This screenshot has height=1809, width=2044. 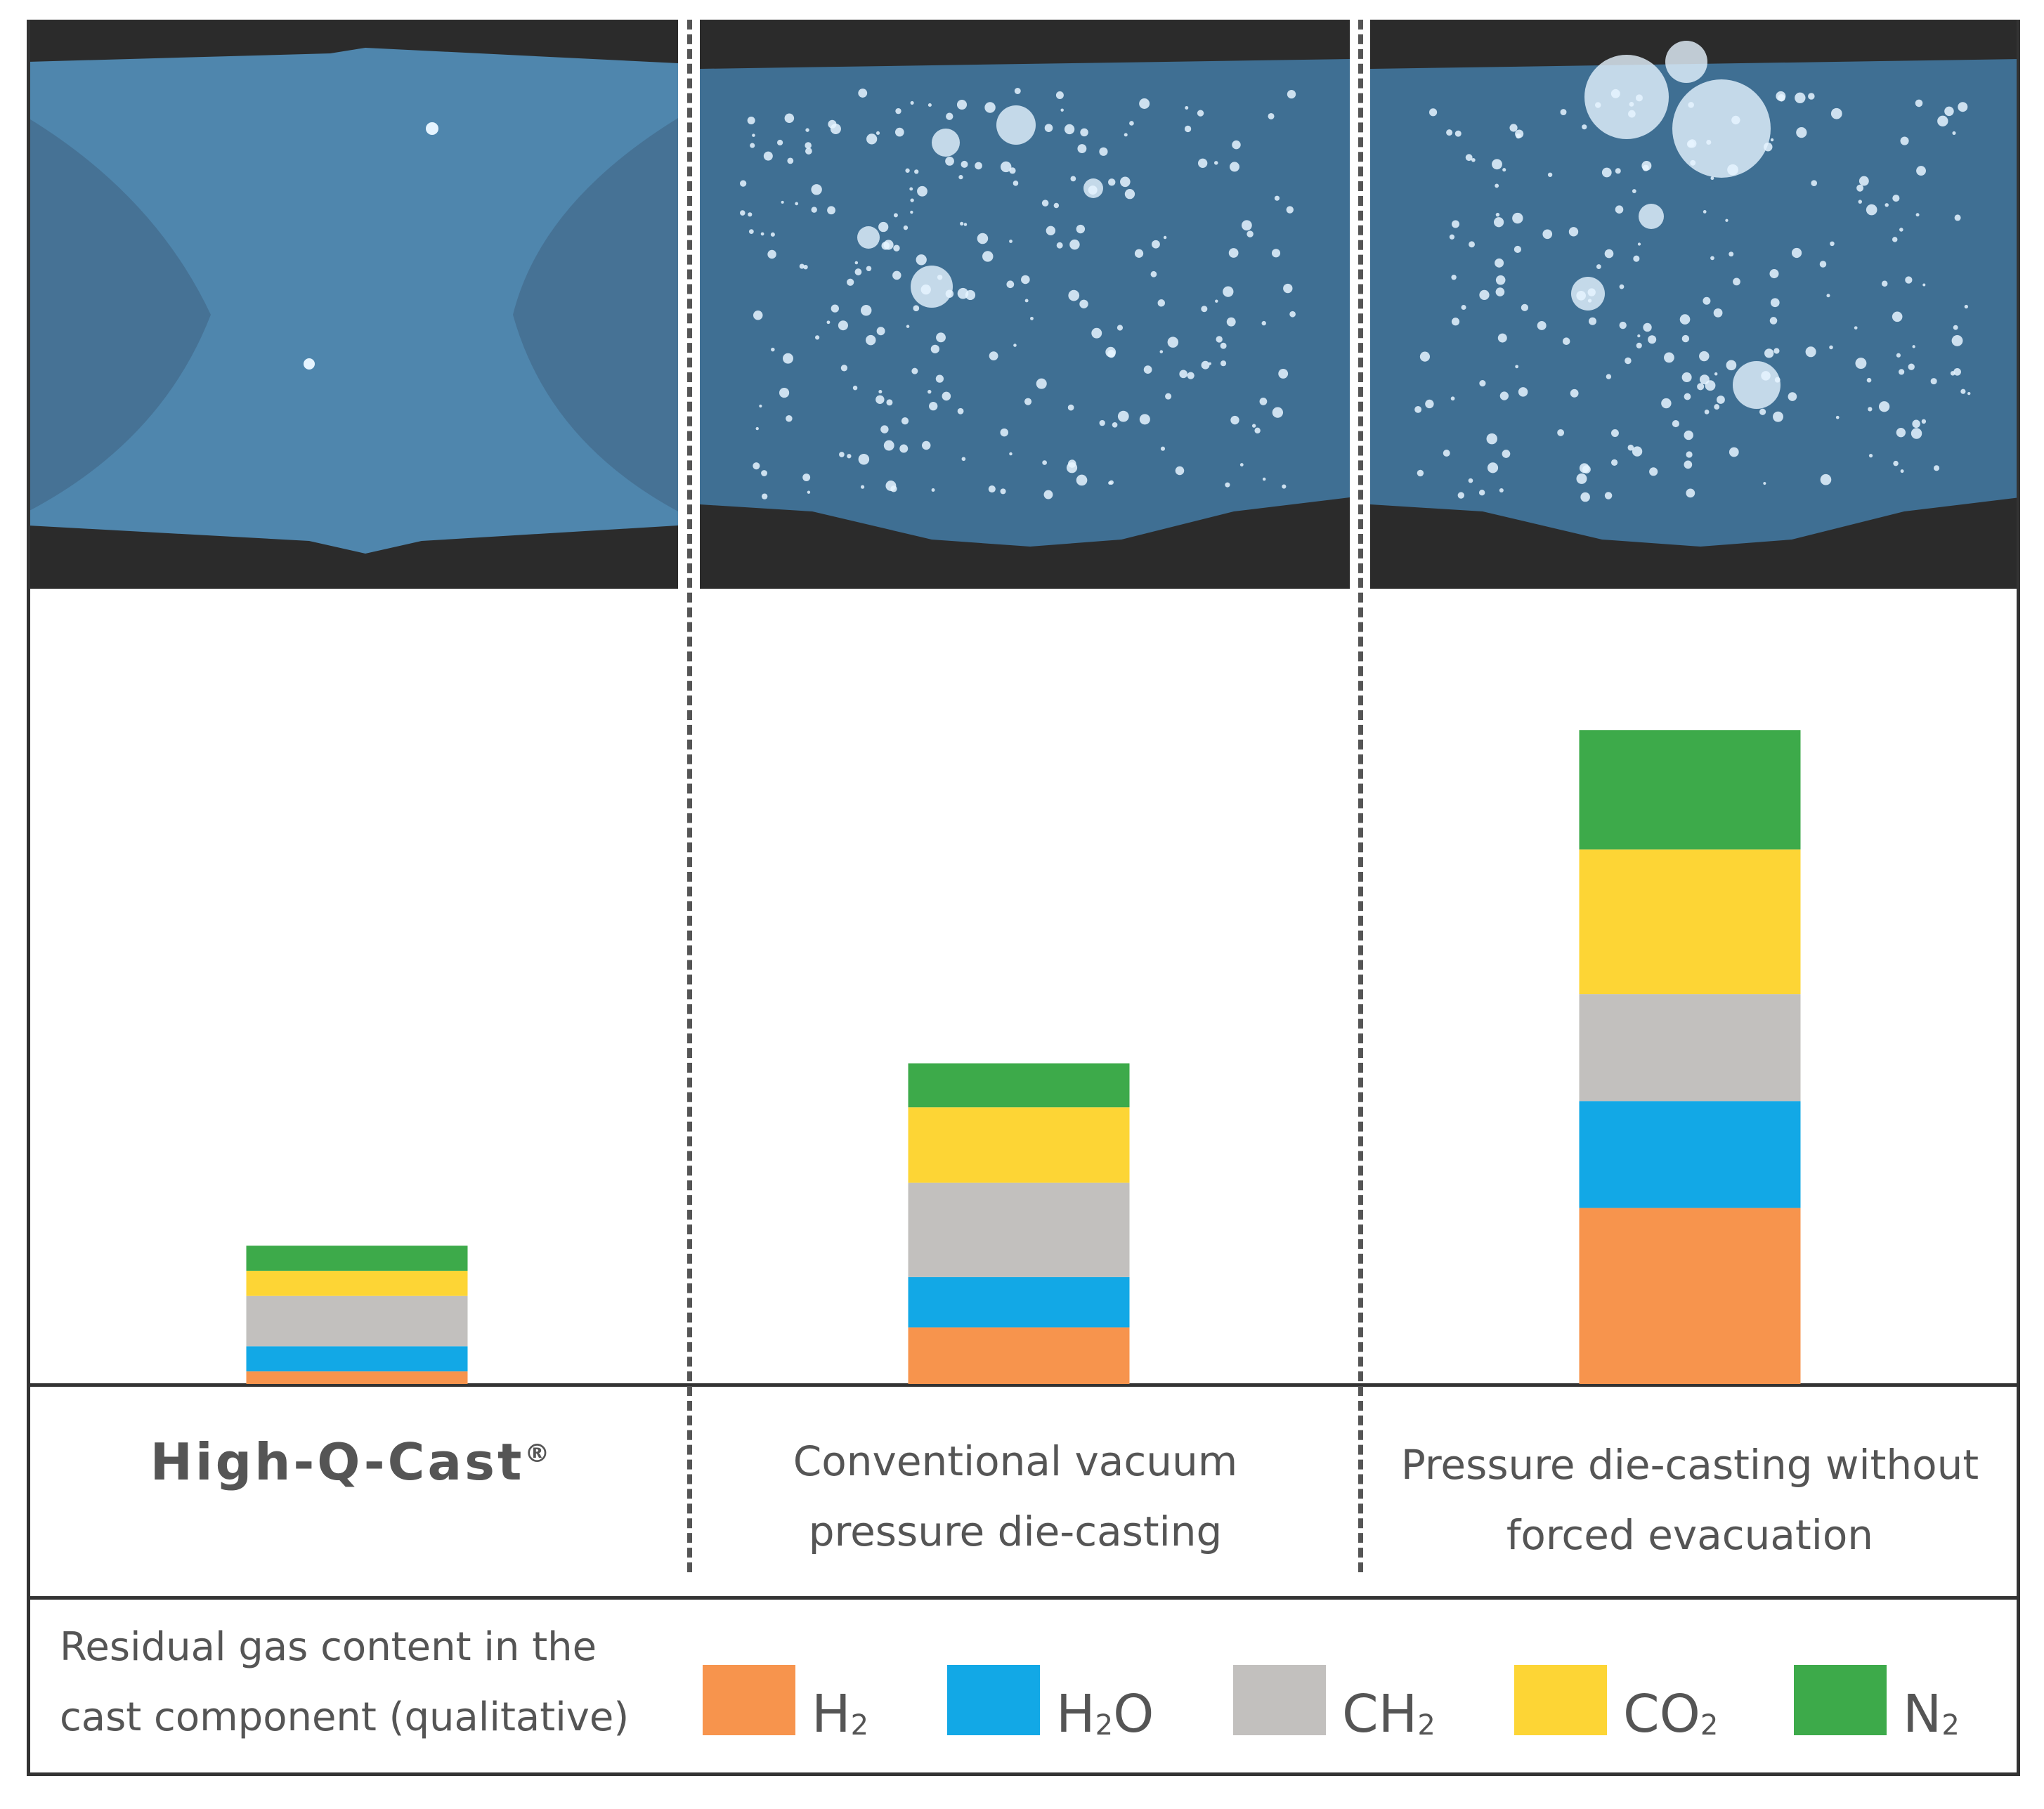 What do you see at coordinates (2019, 898) in the screenshot?
I see `chart-right-border` at bounding box center [2019, 898].